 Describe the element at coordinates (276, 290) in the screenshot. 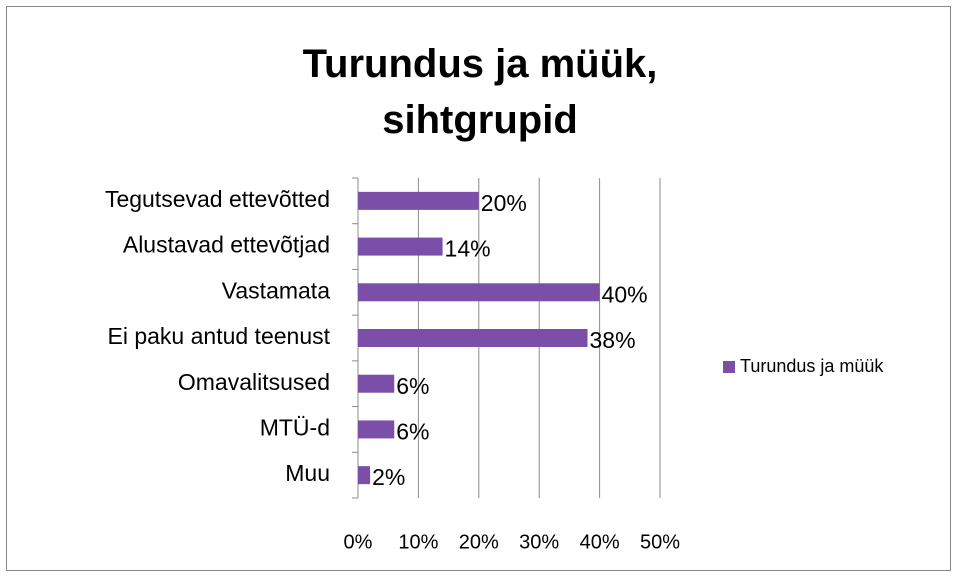

I see `y-tick-label: Vastamata` at that location.